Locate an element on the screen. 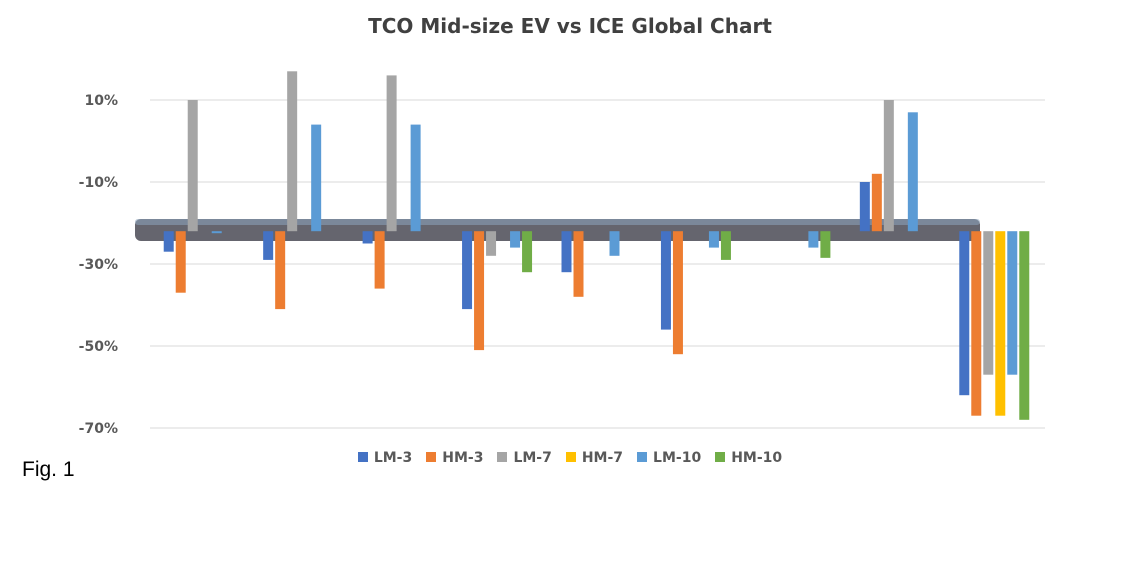  chart-legend: LM-3 HM-3 LM-7 HM-7 LM-10 HM-10 is located at coordinates (562, 458).